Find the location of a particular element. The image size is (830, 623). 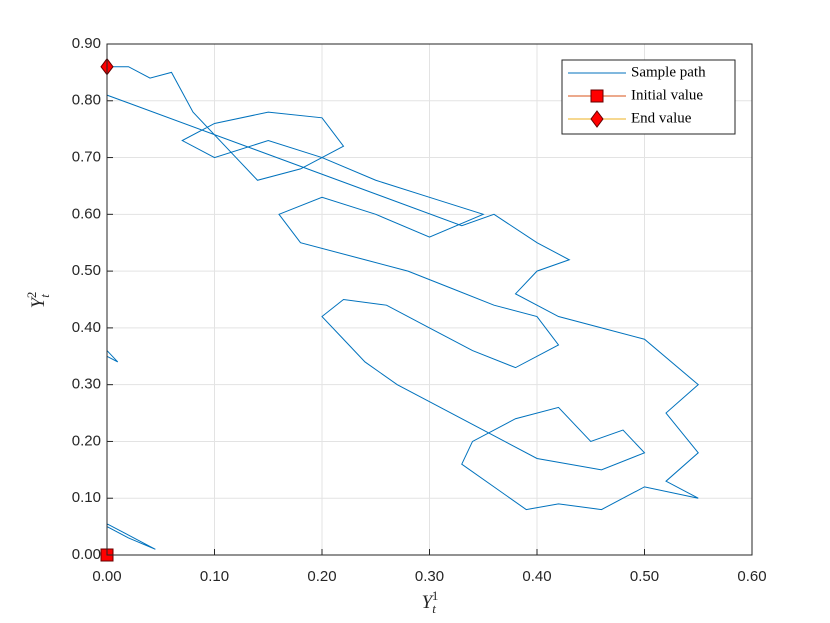

legend: Sample path Initial value End value is located at coordinates (648, 97).